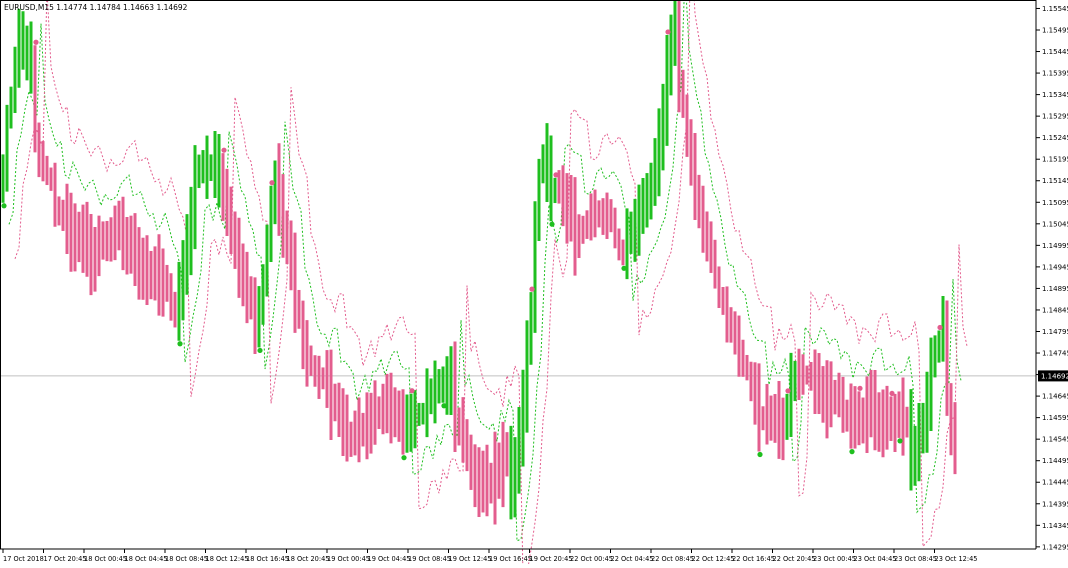 This screenshot has width=1068, height=568. What do you see at coordinates (672, 559) in the screenshot?
I see `x-tick-label: 22 Oct 08:45` at bounding box center [672, 559].